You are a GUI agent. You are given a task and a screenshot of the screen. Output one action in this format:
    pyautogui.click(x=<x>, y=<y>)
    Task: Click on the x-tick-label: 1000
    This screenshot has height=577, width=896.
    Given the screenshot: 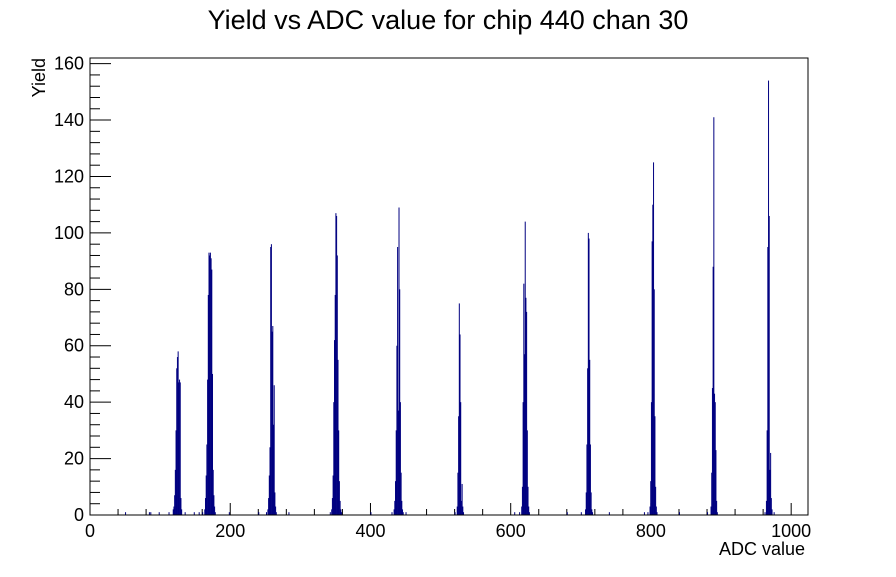 What is the action you would take?
    pyautogui.click(x=791, y=531)
    